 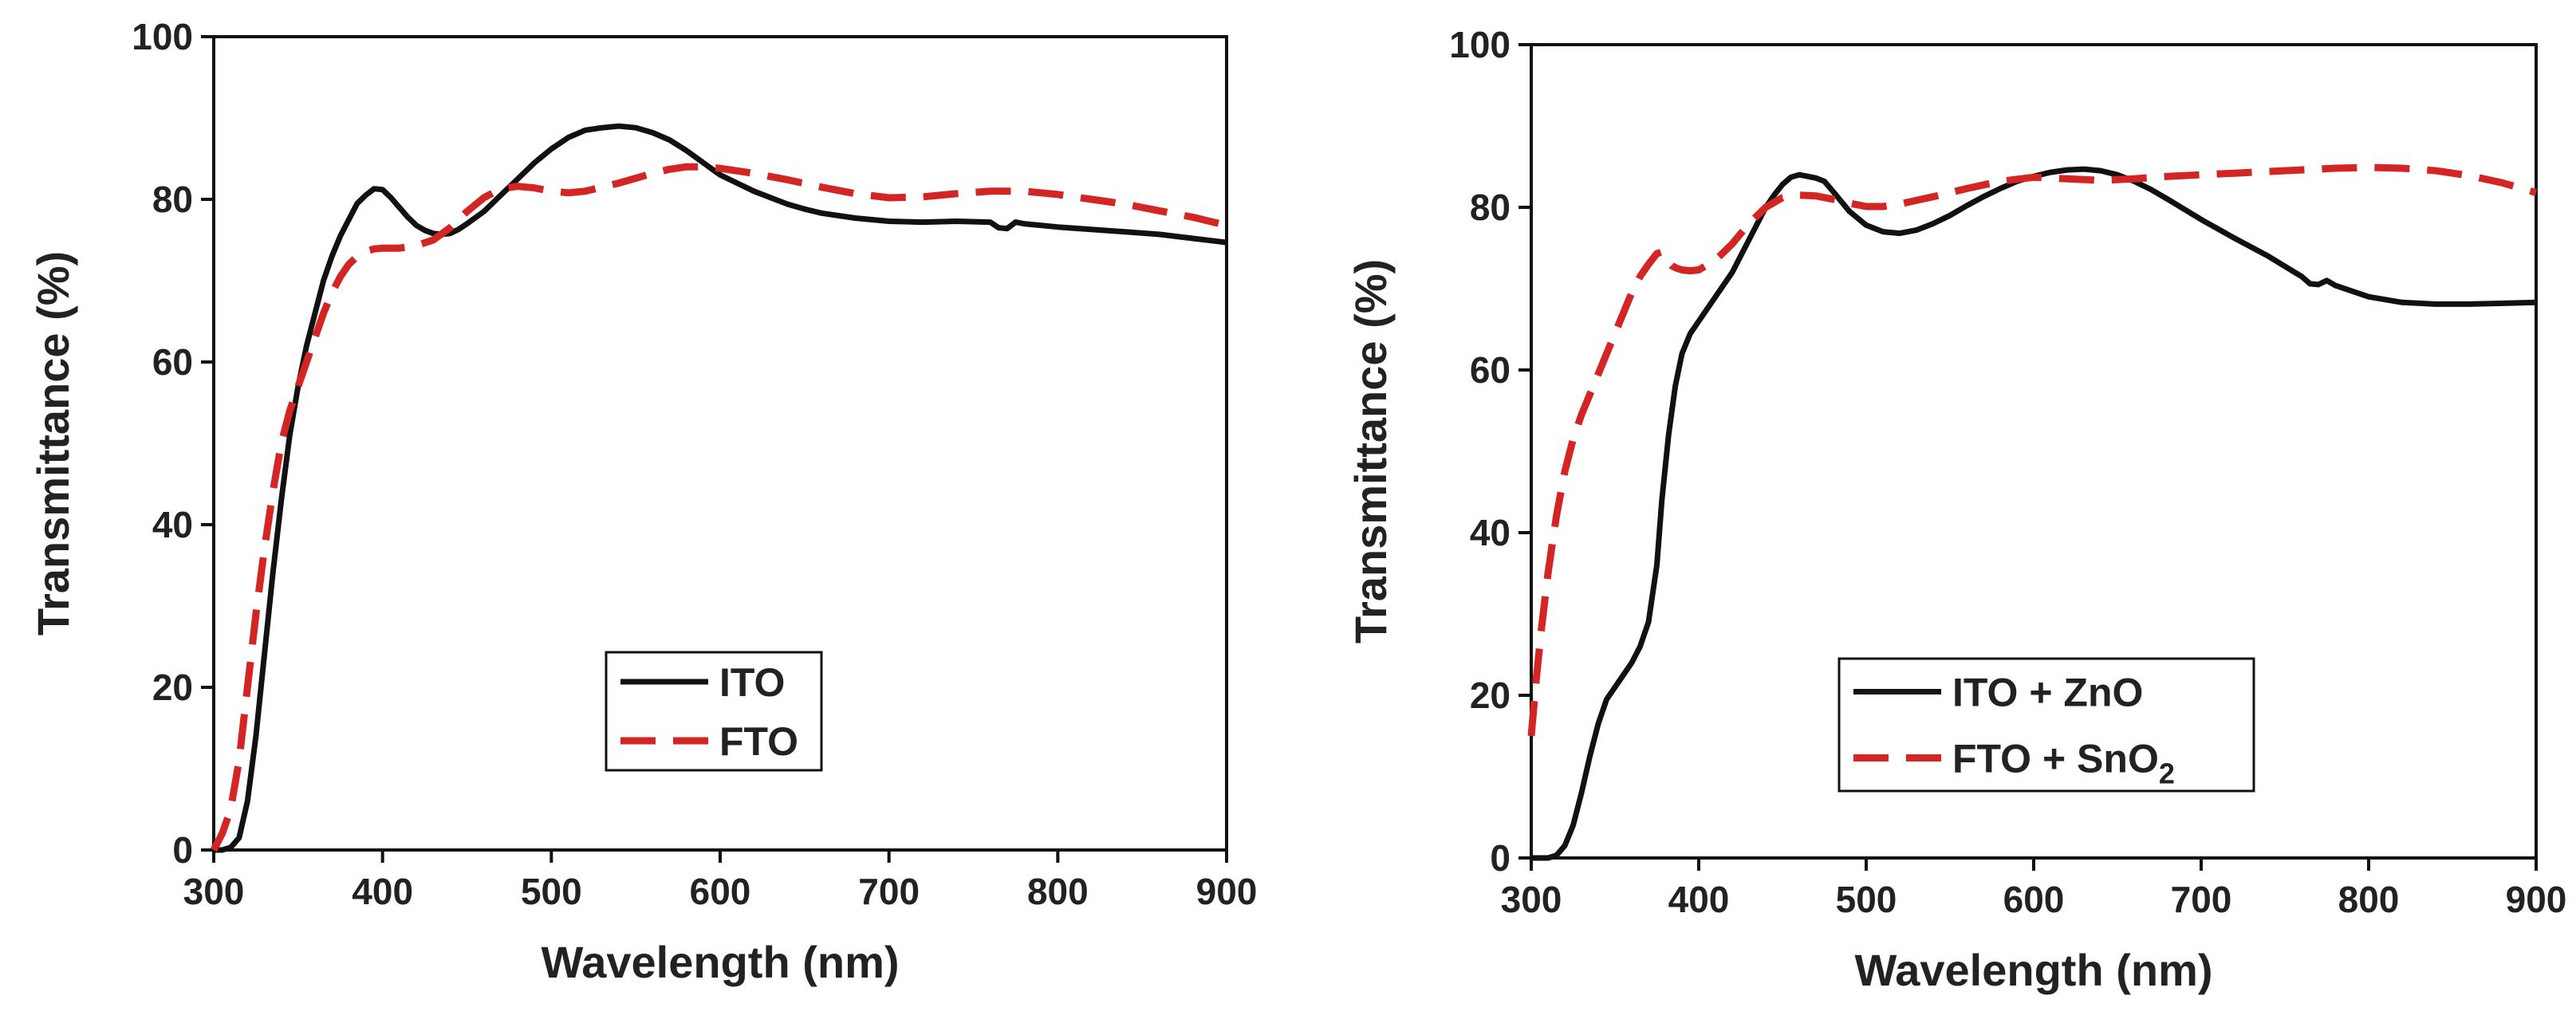 I want to click on legend-label: ITO, so click(x=752, y=682).